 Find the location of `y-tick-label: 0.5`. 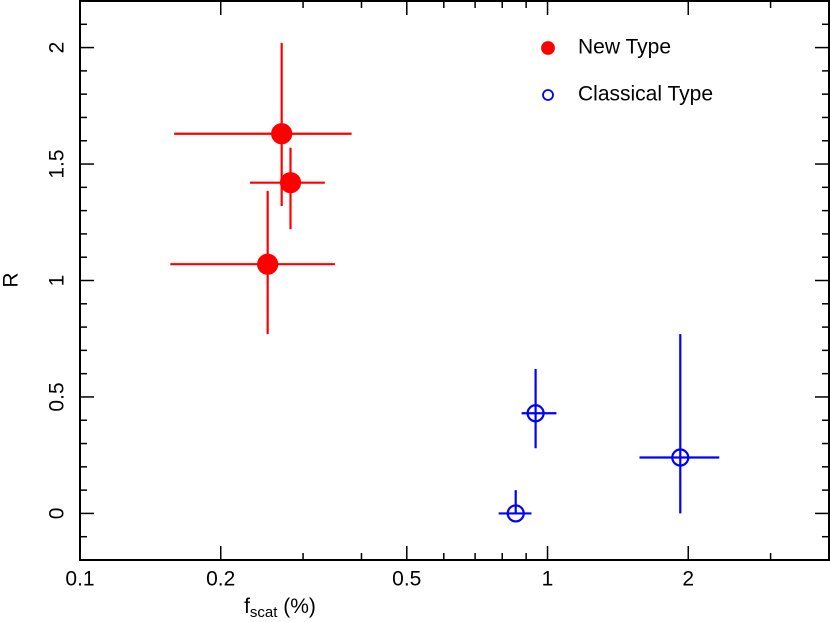

y-tick-label: 0.5 is located at coordinates (57, 396).